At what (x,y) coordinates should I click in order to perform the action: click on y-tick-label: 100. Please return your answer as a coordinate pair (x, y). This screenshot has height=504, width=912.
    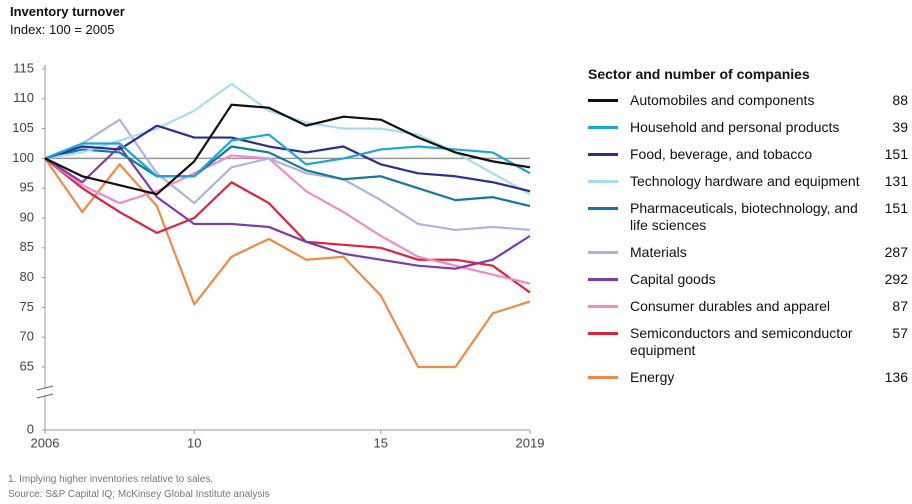
    Looking at the image, I should click on (23, 157).